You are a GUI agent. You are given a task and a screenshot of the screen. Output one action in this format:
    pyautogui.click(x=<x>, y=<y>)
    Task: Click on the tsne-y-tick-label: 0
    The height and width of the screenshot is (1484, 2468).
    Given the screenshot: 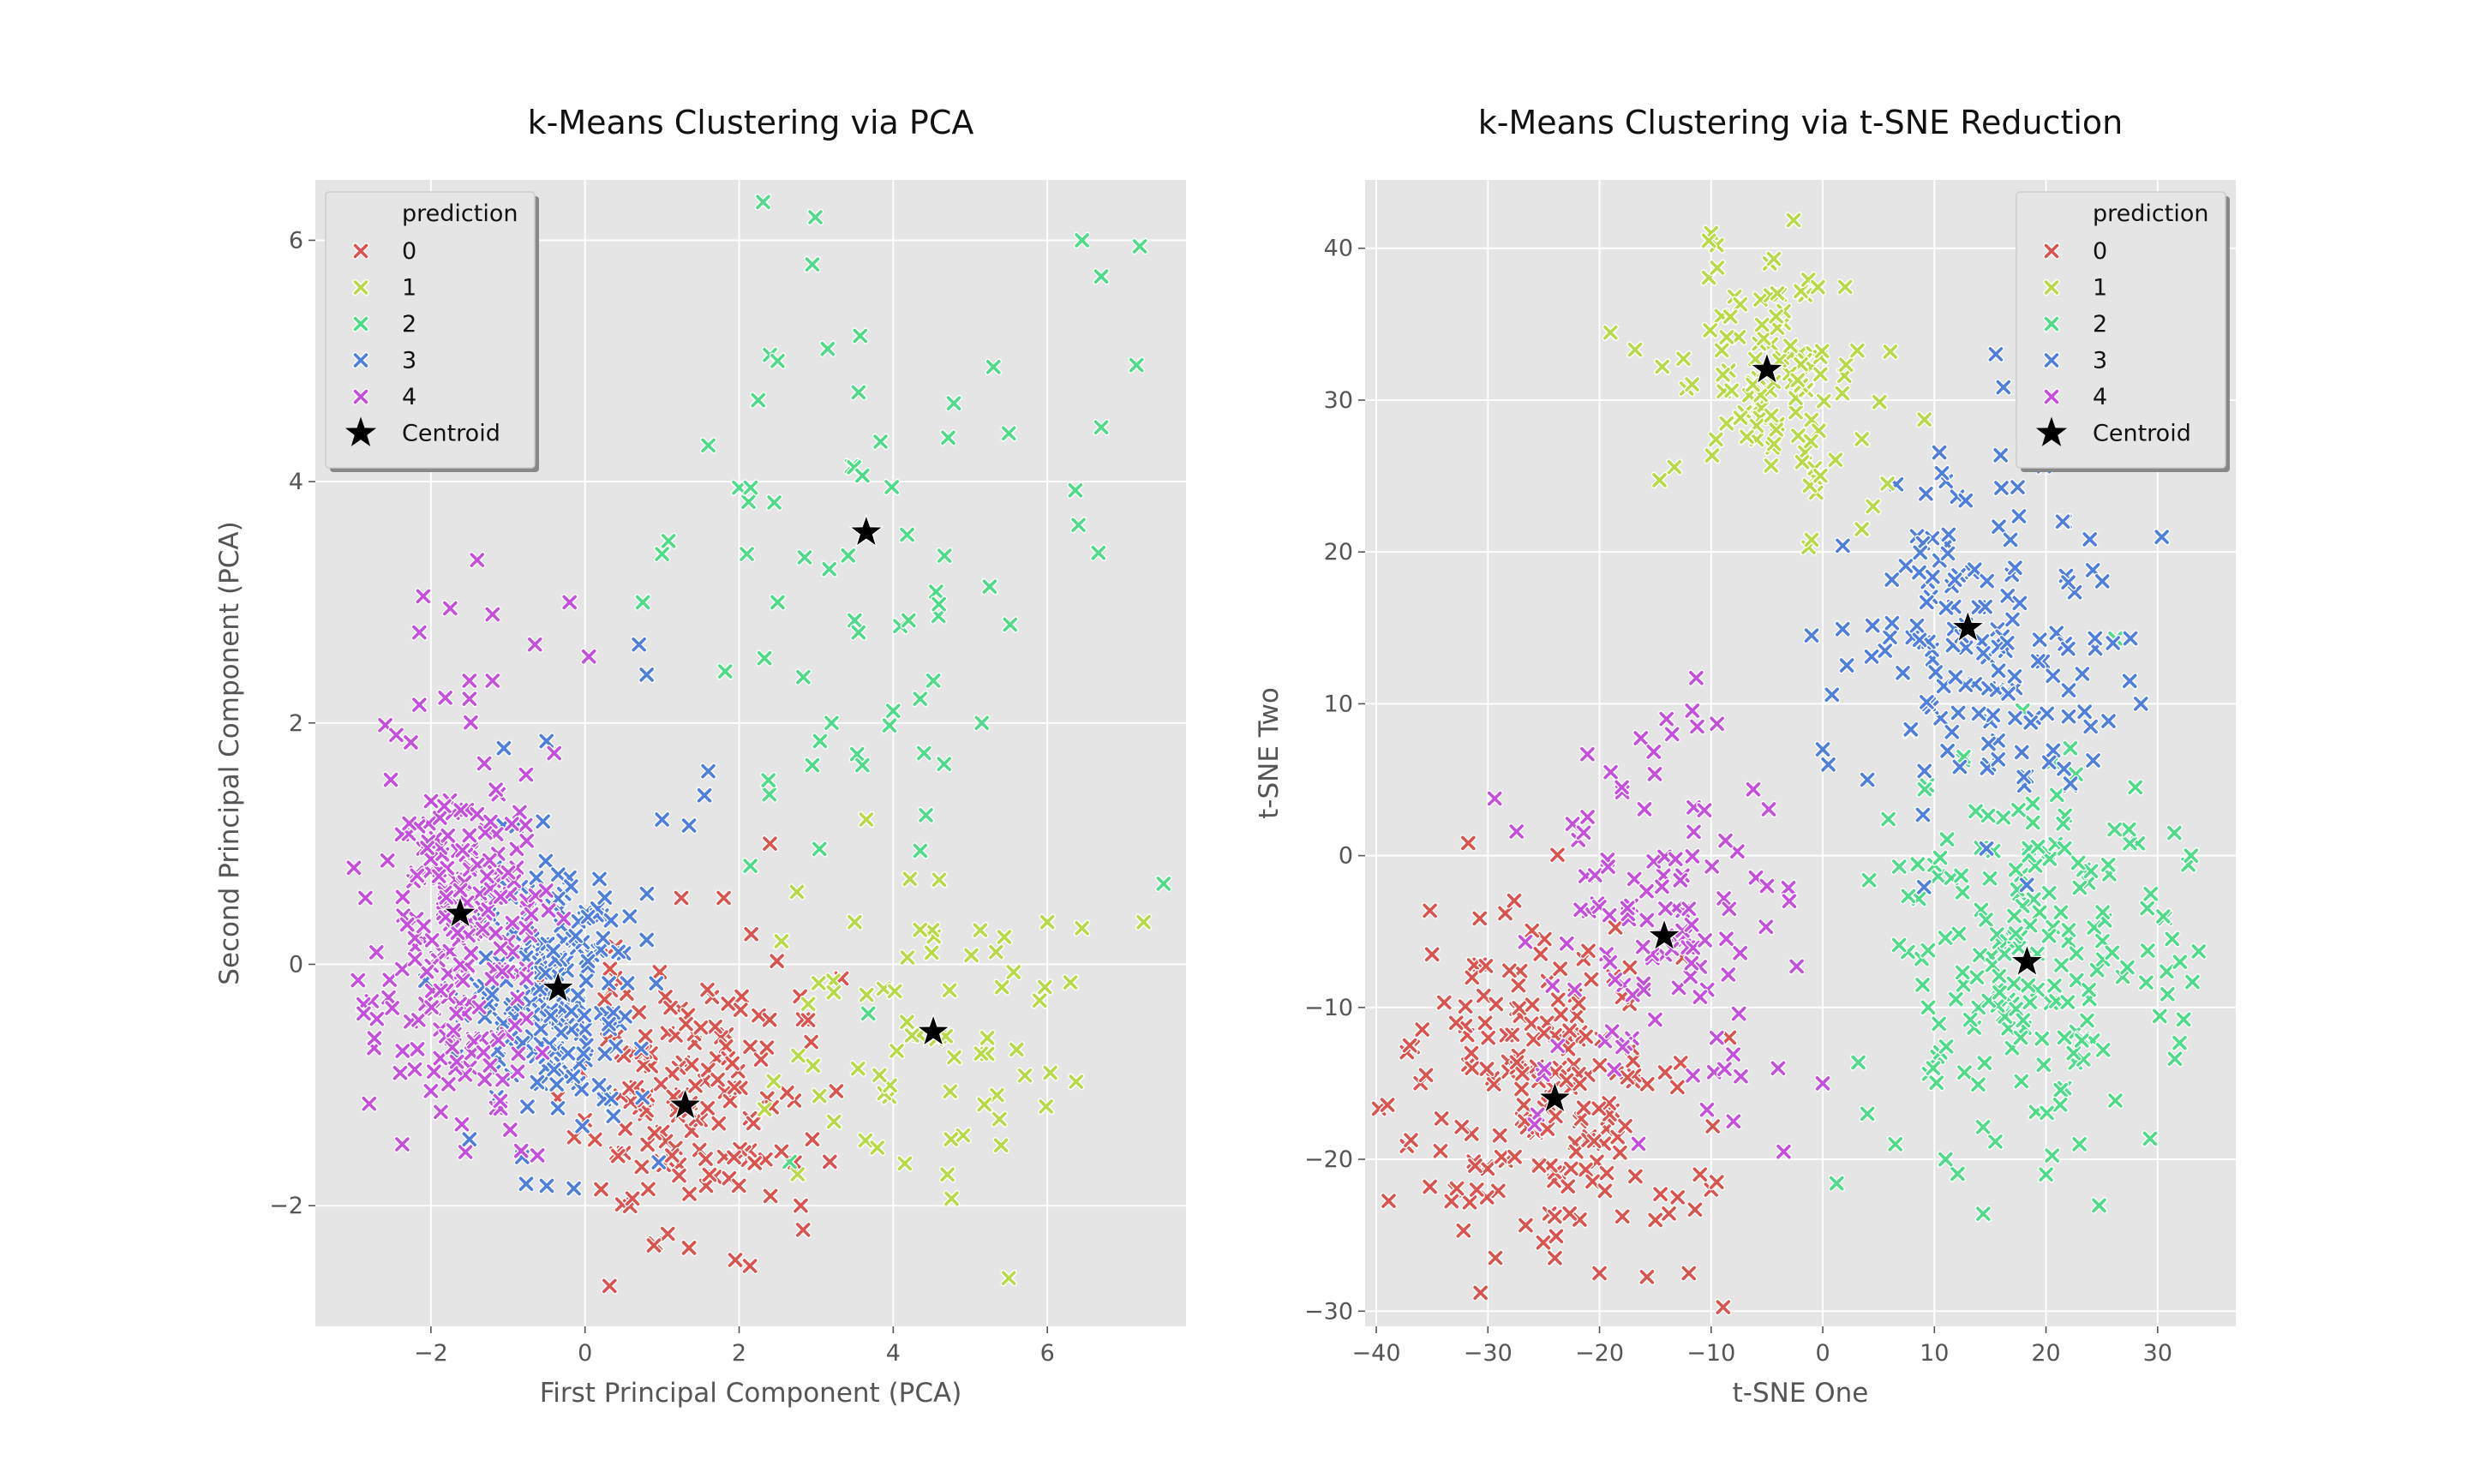 What is the action you would take?
    pyautogui.click(x=1346, y=856)
    